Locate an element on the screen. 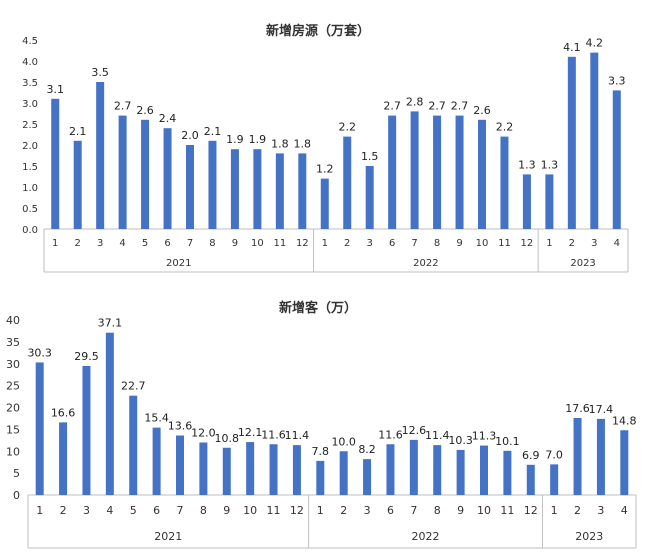 The image size is (649, 554). data-label: 17.4 is located at coordinates (601, 409).